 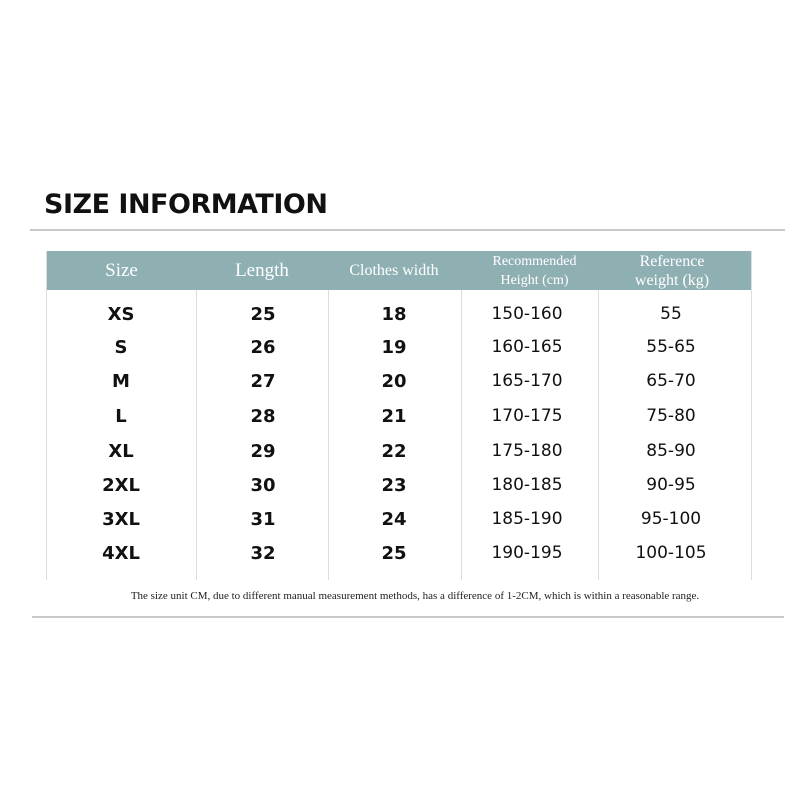 I want to click on cell-value: 185-190, so click(x=527, y=519).